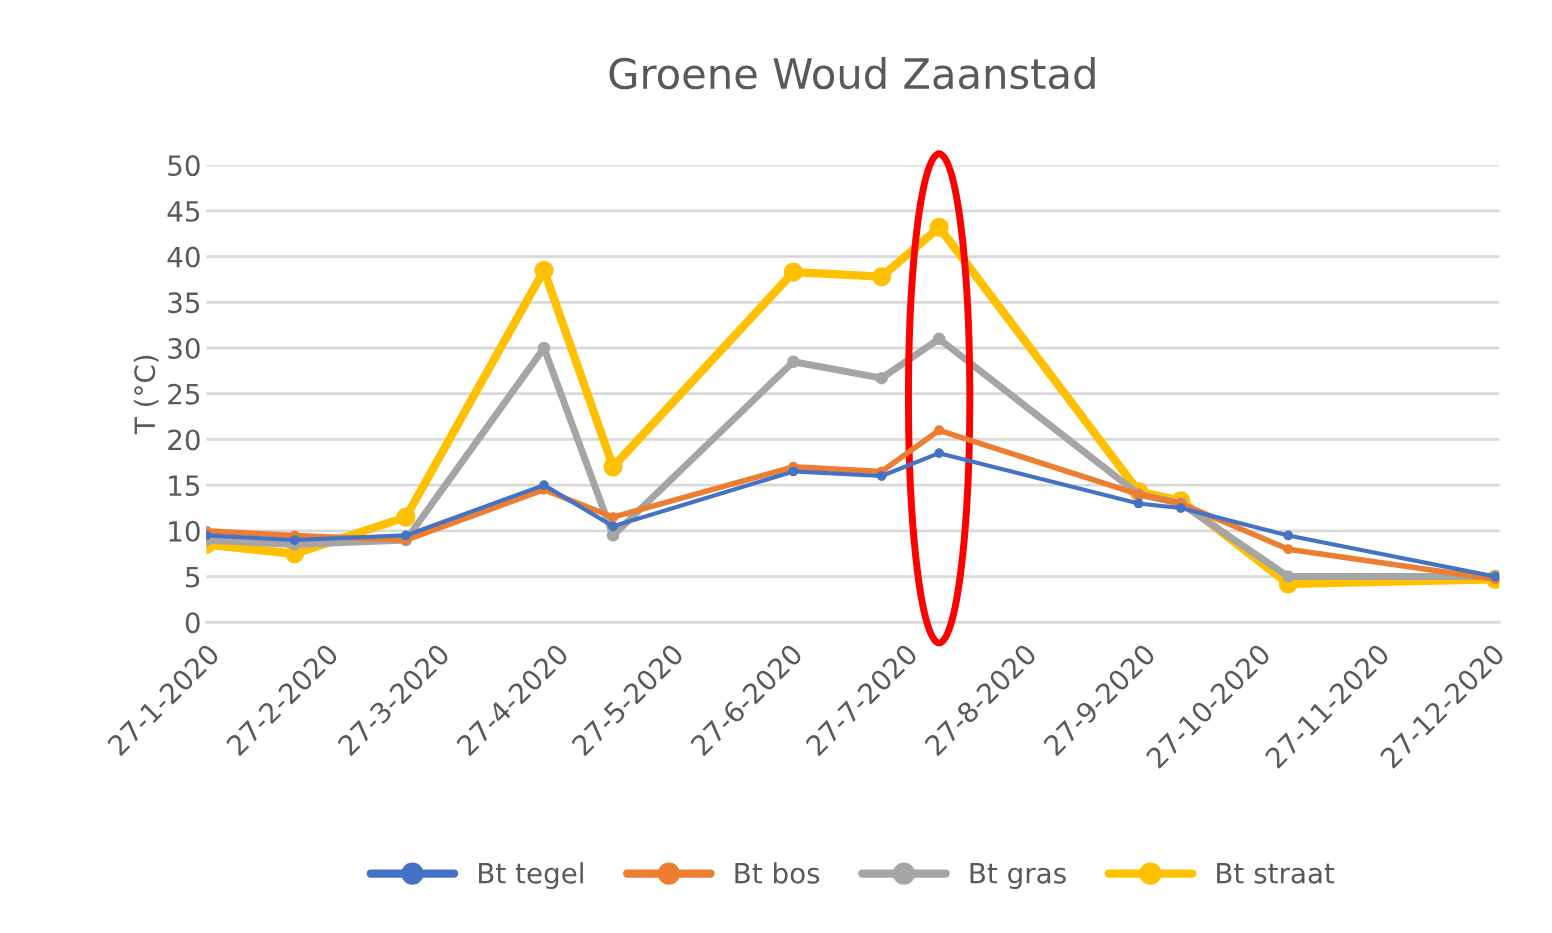  I want to click on y-tick-label: 40, so click(183, 257).